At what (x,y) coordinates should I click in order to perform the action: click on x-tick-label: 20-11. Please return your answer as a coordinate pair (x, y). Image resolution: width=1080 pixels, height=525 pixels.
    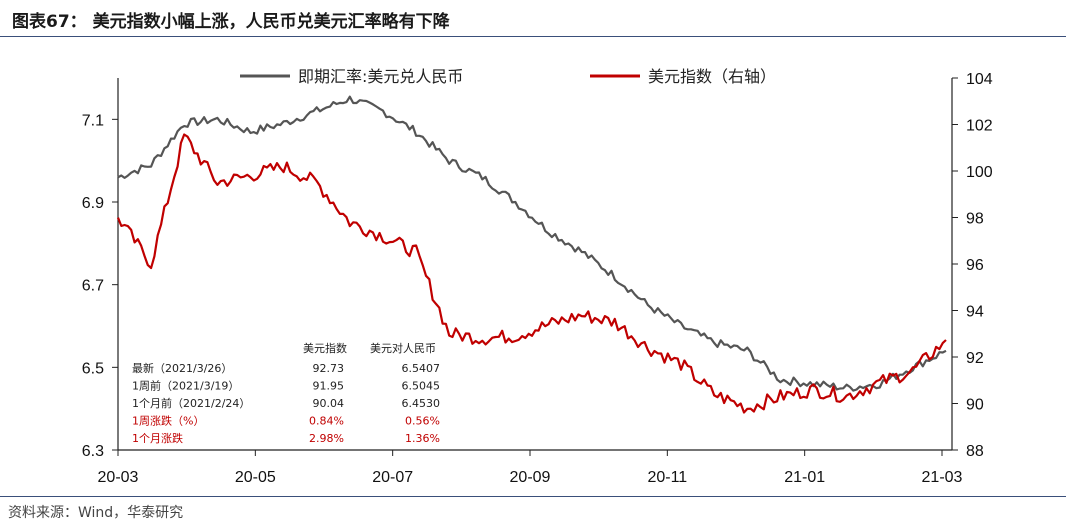
    Looking at the image, I should click on (667, 477).